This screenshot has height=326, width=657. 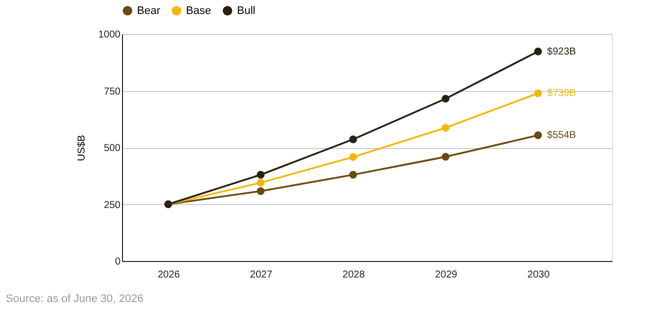 What do you see at coordinates (561, 136) in the screenshot?
I see `data-label: $554B` at bounding box center [561, 136].